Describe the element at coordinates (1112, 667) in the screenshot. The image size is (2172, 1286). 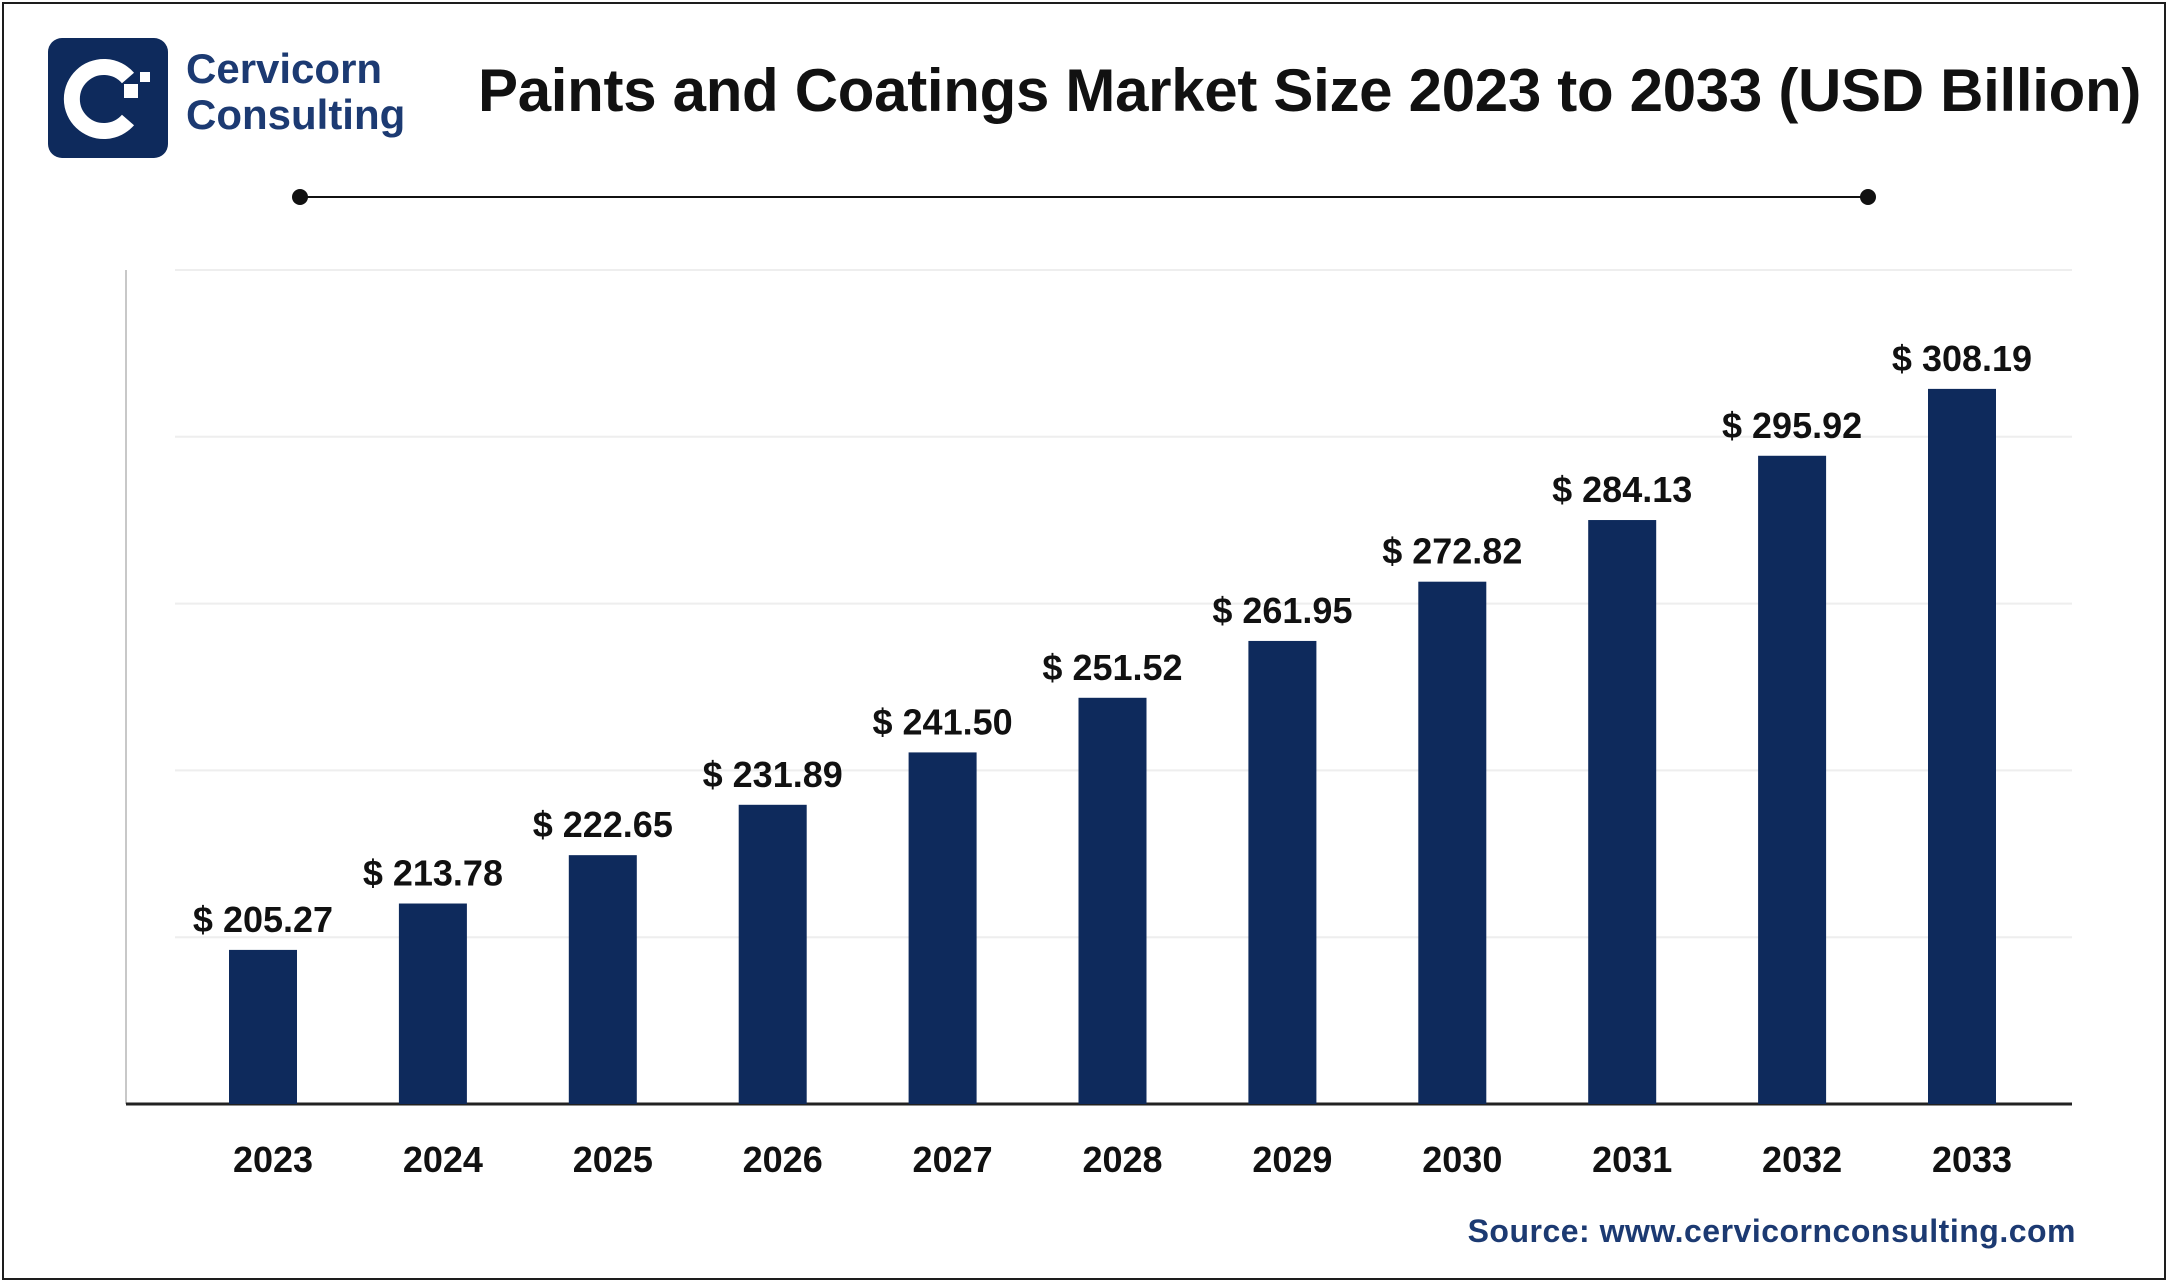
I see `data-label-2028: $ 251.52` at that location.